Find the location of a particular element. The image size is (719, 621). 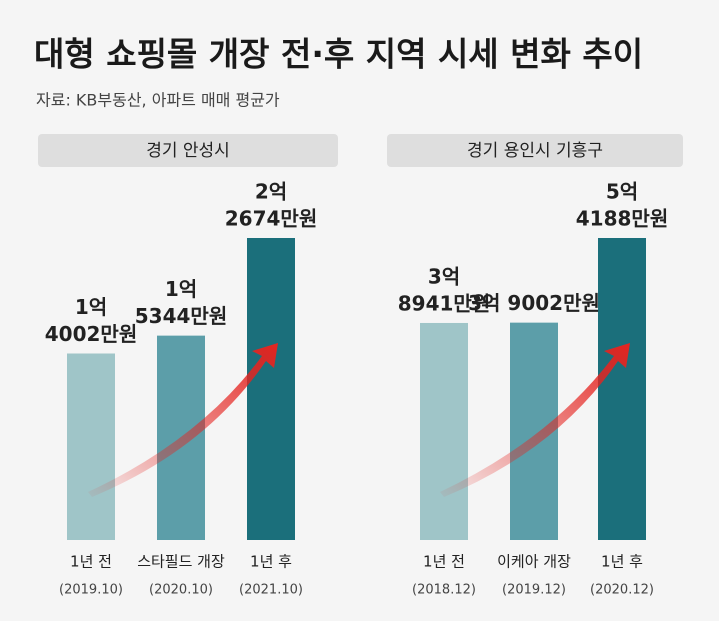

panel-title: 경기 안성시 is located at coordinates (188, 151).